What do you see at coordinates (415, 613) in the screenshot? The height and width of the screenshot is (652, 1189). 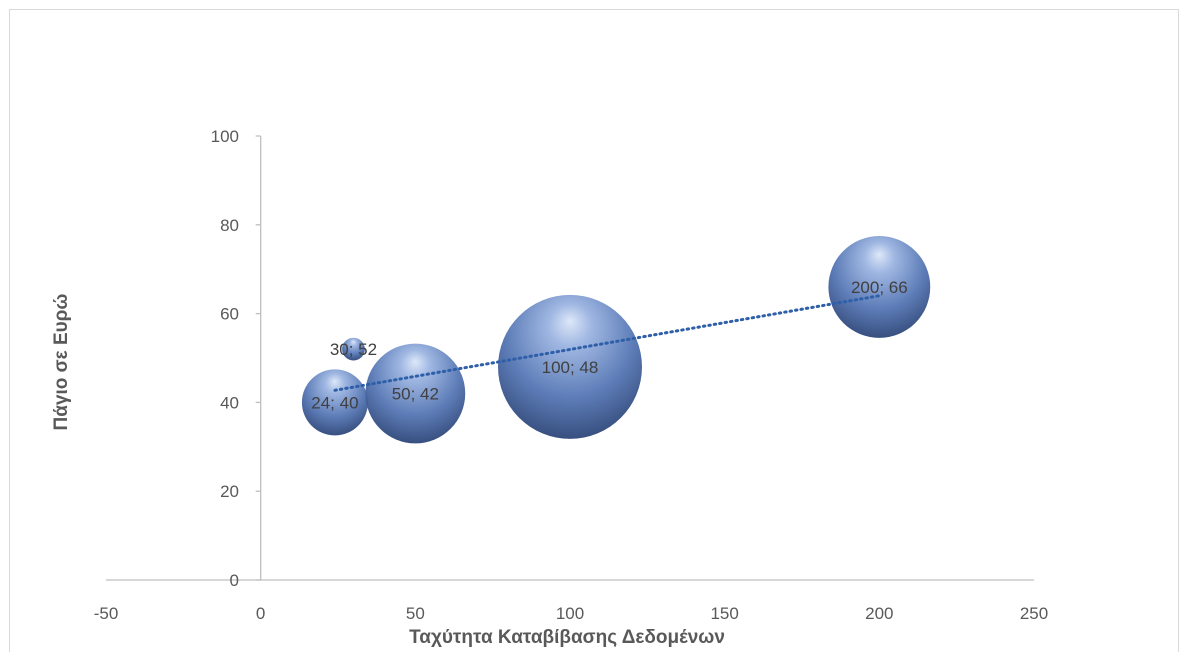 I see `x-tick-label: 50` at bounding box center [415, 613].